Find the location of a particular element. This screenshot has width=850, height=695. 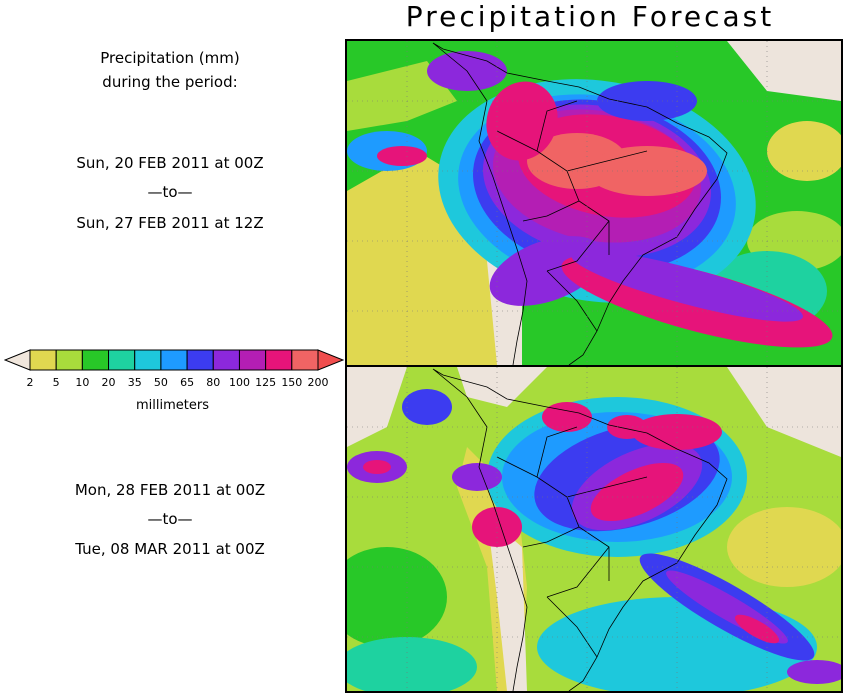

legend-tick-label: 125 is located at coordinates (266, 382).